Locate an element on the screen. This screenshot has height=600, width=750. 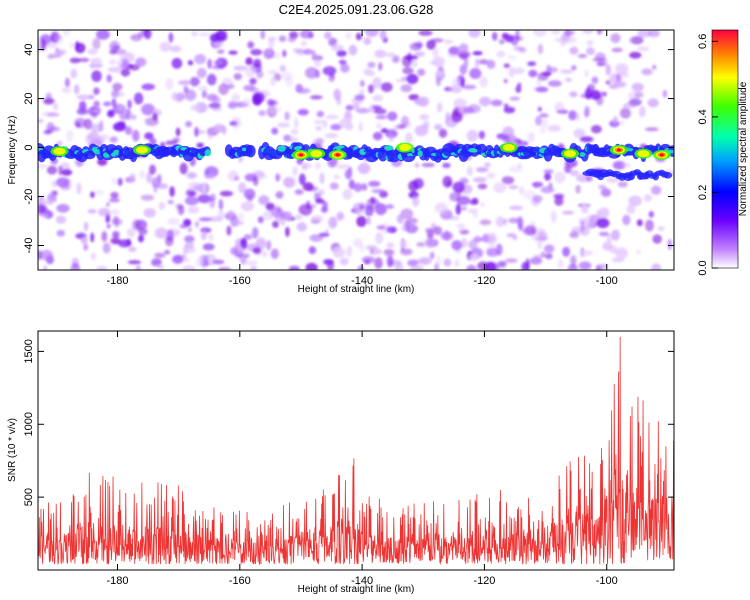
colorbar-tick-label: 0.0 is located at coordinates (703, 267).